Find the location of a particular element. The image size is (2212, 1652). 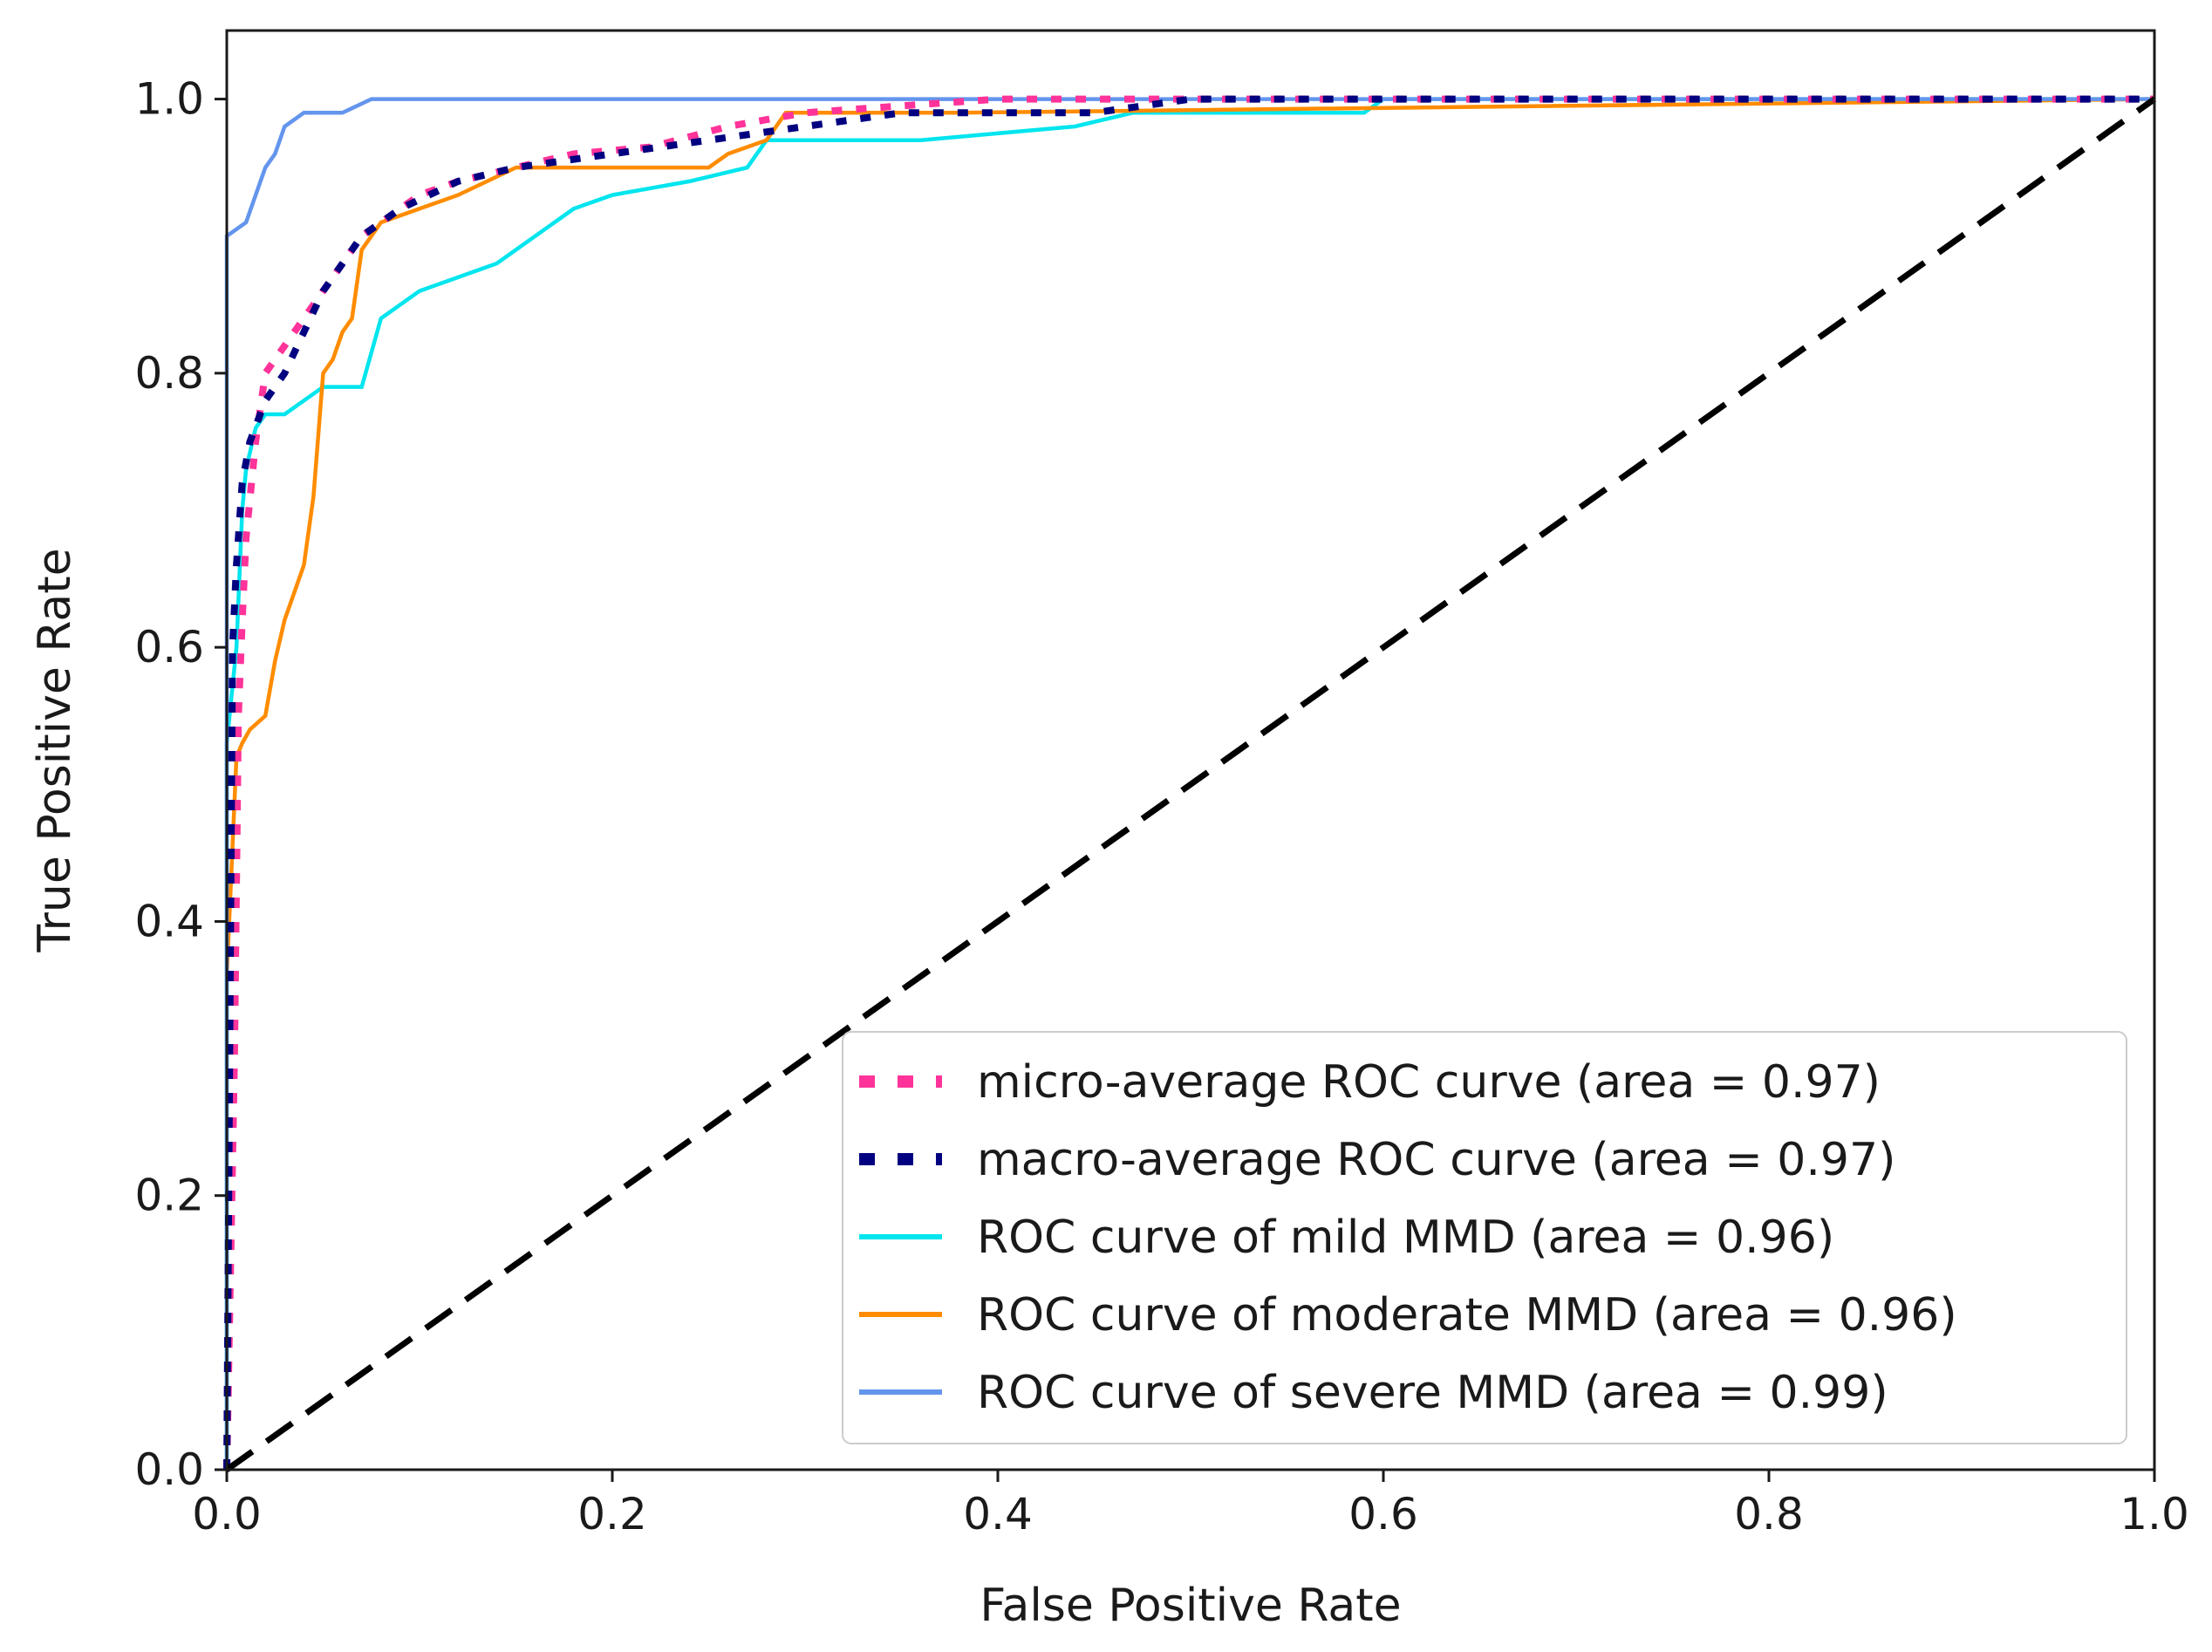

legend-frame is located at coordinates (1485, 1237).